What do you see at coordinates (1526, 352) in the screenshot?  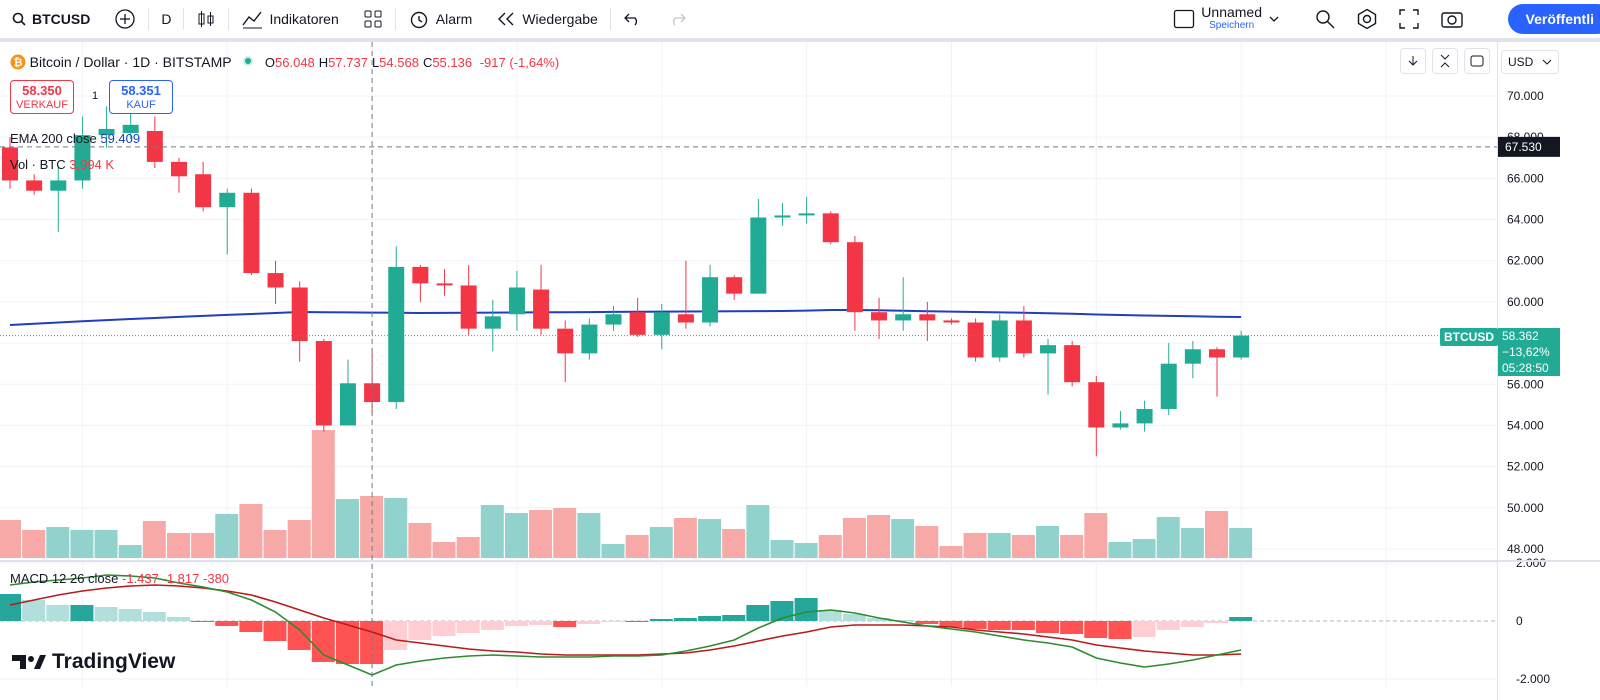 I see `price-change: −13,62%` at bounding box center [1526, 352].